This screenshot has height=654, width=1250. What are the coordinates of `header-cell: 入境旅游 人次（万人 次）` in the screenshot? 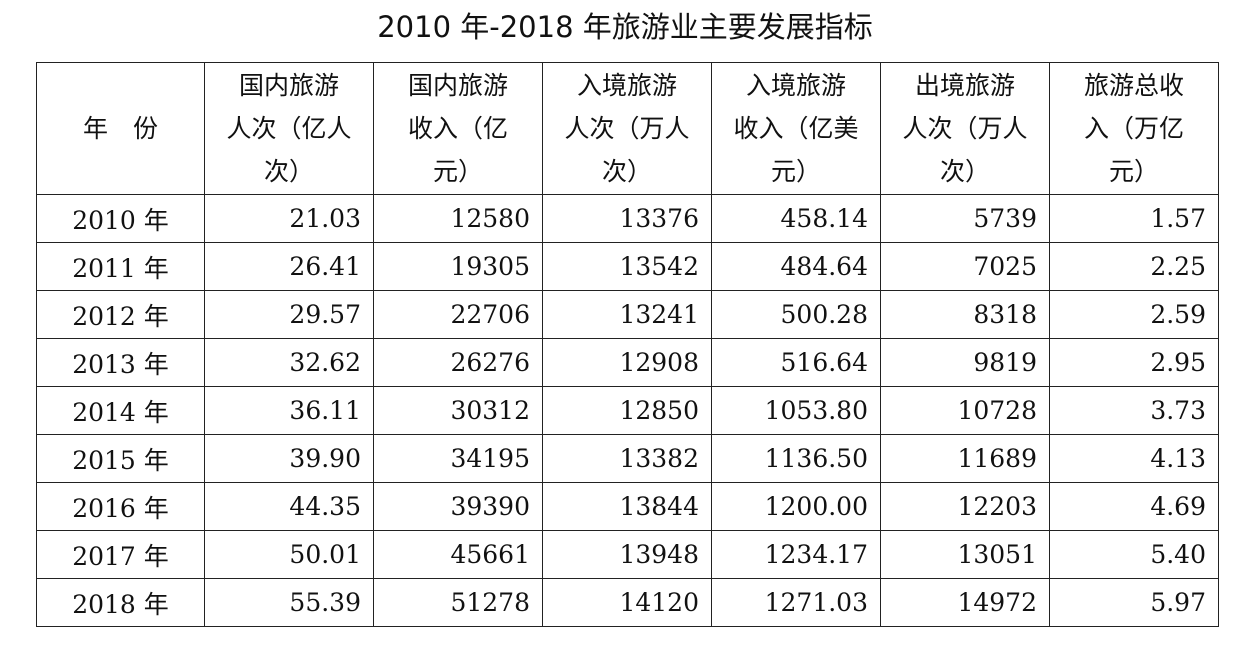 It's located at (627, 128).